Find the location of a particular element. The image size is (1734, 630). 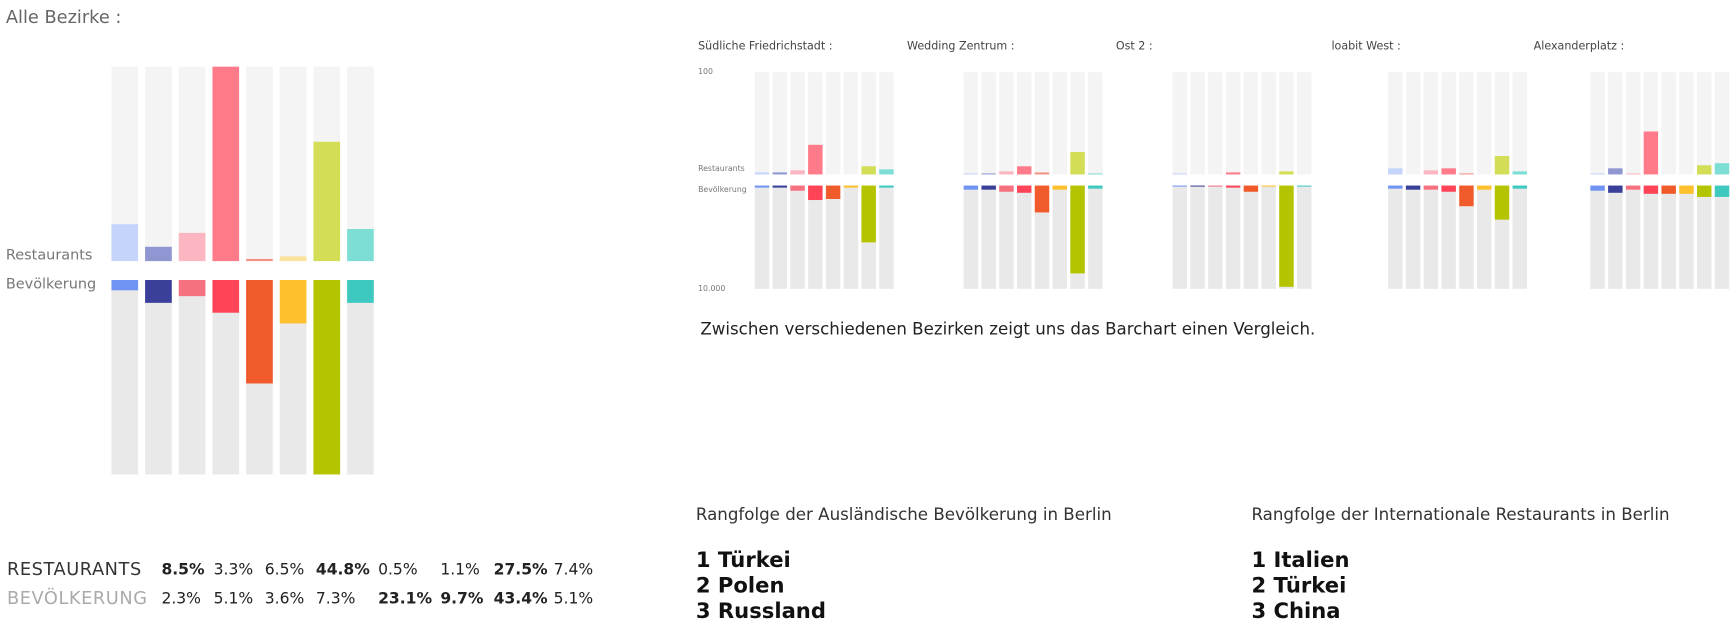

value-label: 3.6% is located at coordinates (285, 598).